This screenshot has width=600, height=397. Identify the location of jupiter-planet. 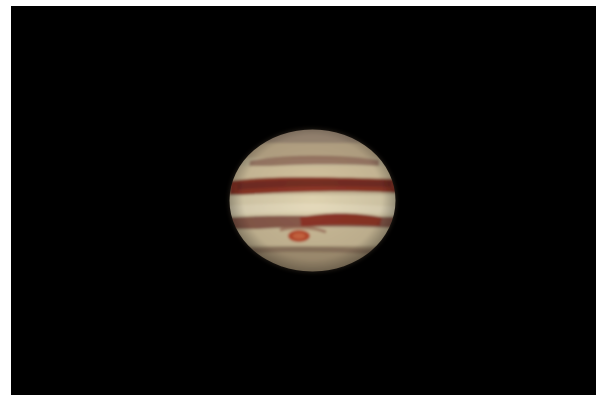
(312, 200).